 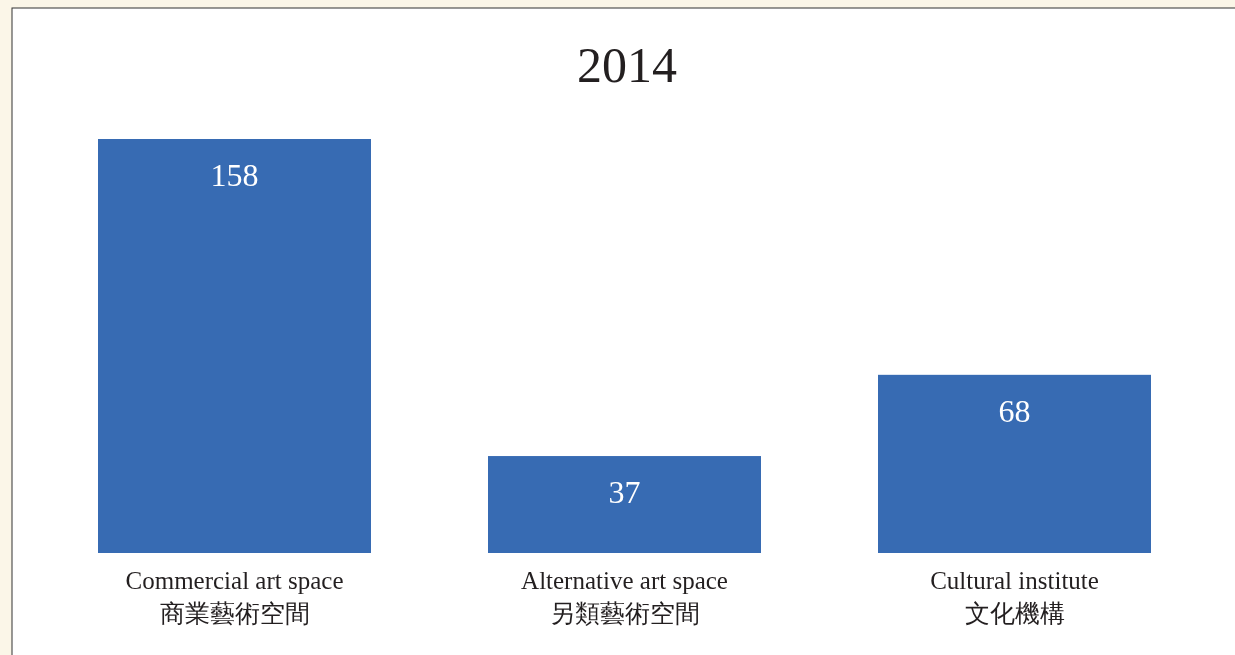 What do you see at coordinates (234, 175) in the screenshot?
I see `data-label: 158` at bounding box center [234, 175].